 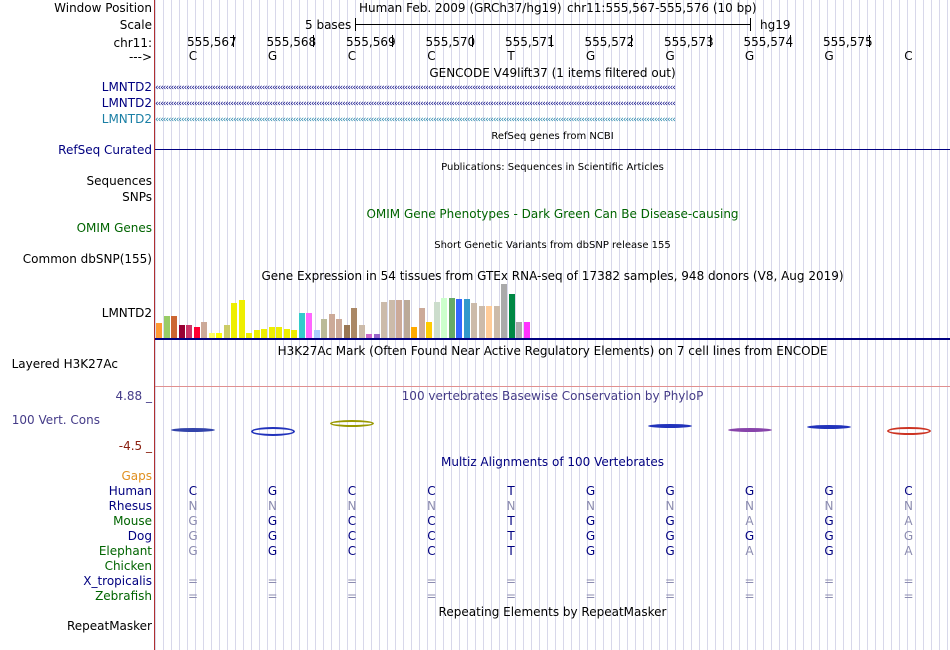 What do you see at coordinates (132, 521) in the screenshot?
I see `species-label: Mouse` at bounding box center [132, 521].